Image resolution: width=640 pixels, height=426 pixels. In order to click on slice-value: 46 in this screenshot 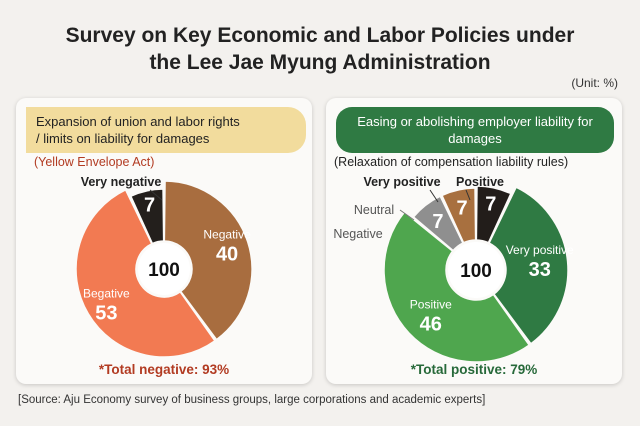, I will do `click(431, 324)`.